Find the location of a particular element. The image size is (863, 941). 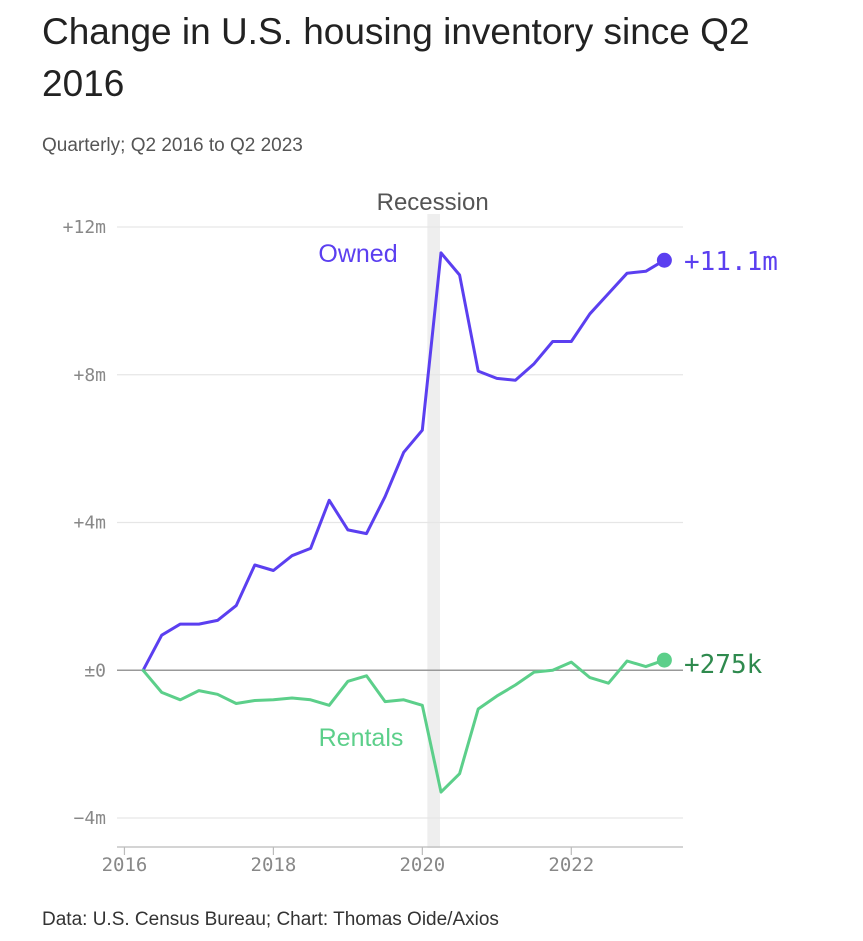

x-axis: 2016 2018 2020 2022 is located at coordinates (392, 861).